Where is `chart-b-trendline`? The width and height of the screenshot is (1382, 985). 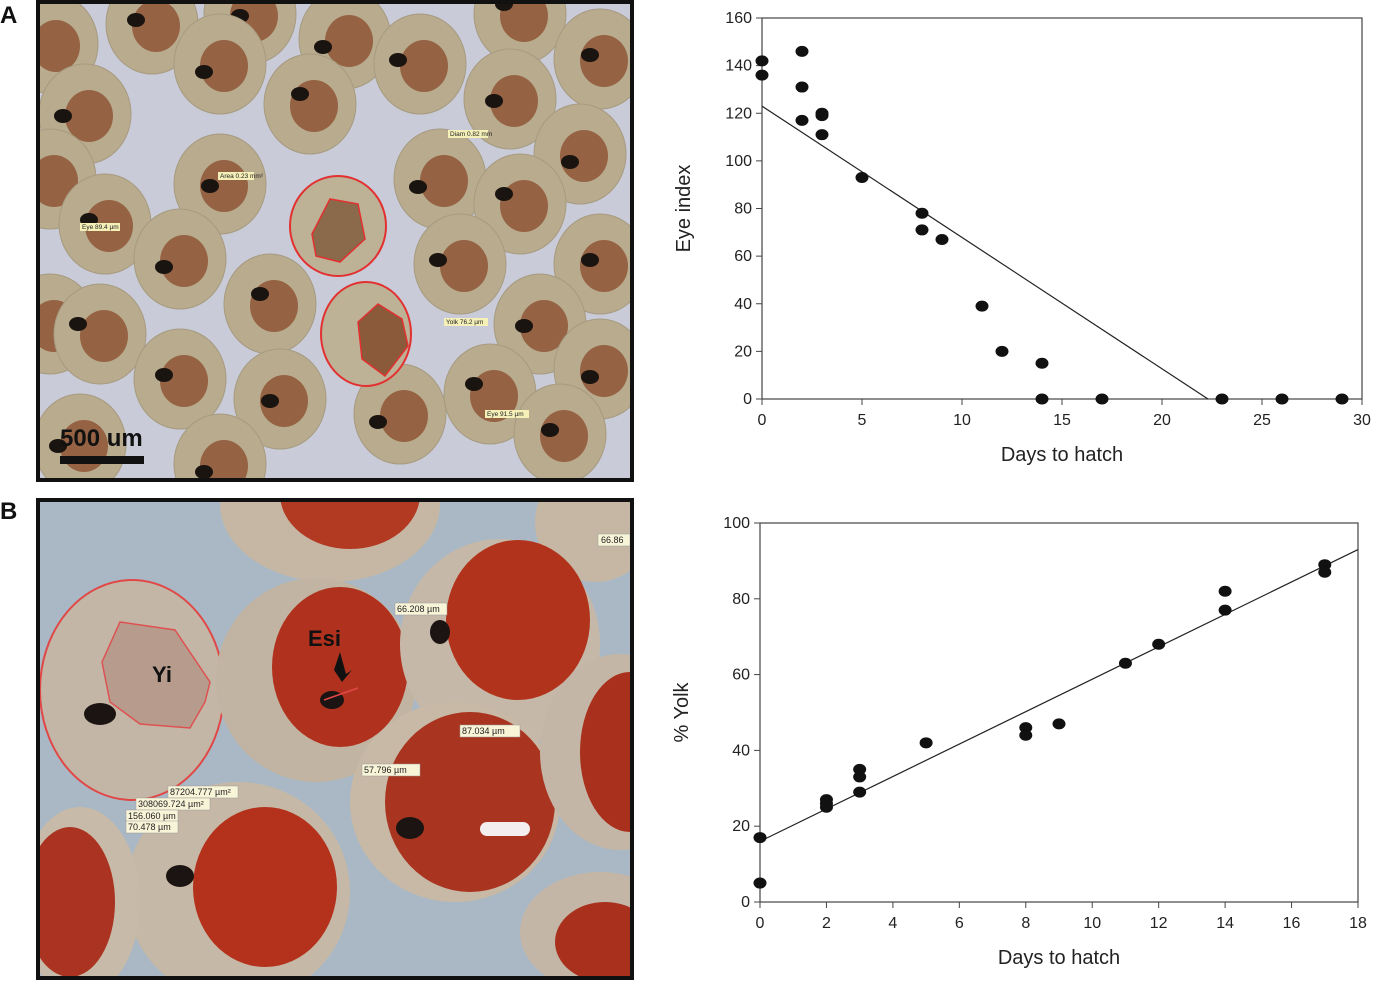
chart-b-trendline is located at coordinates (1059, 695).